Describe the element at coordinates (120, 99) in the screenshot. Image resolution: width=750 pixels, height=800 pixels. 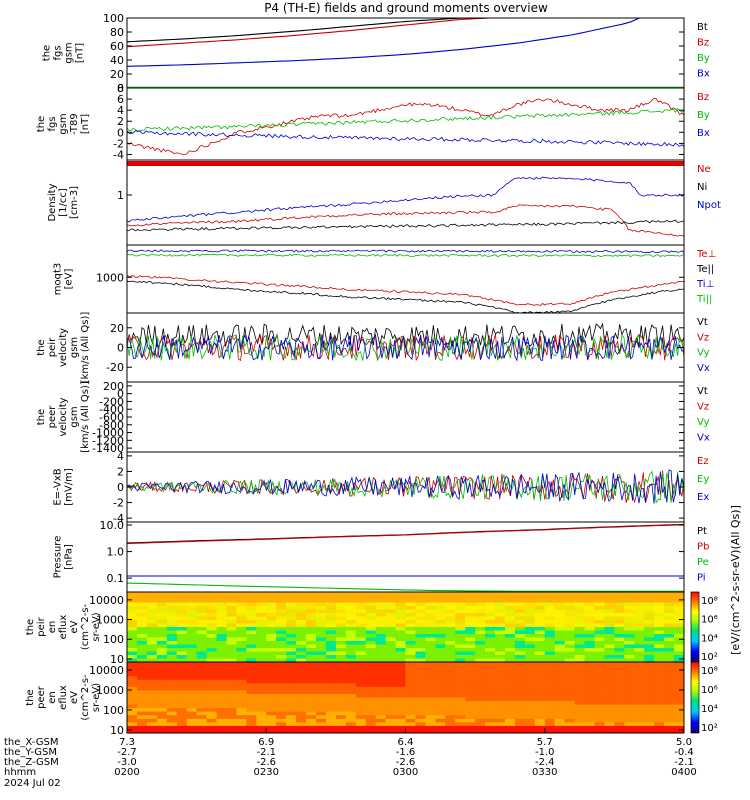
I see `y-tick-label: 6` at that location.